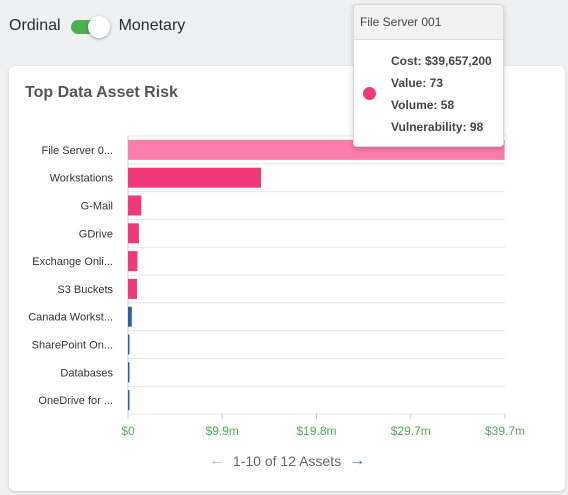 This screenshot has width=568, height=495. Describe the element at coordinates (216, 460) in the screenshot. I see `prev-page-icon: ←` at that location.